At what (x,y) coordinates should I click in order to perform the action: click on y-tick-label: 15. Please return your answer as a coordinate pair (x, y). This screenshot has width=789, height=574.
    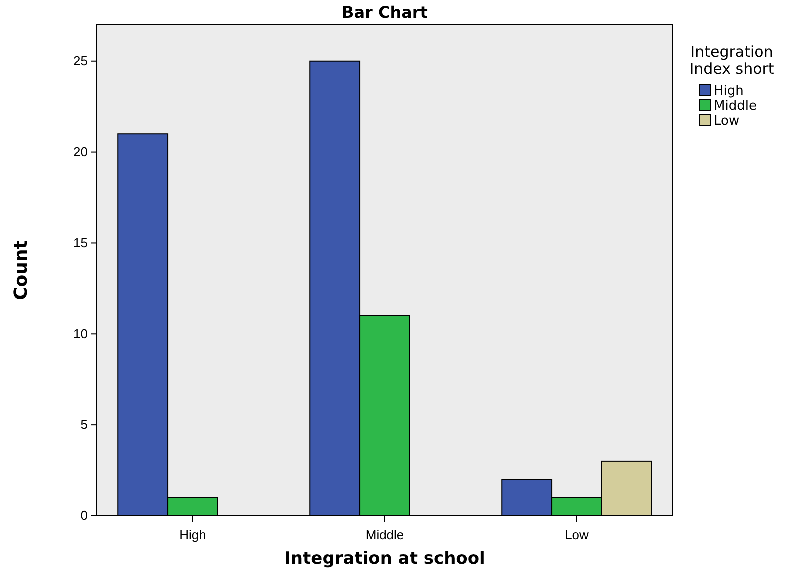
    Looking at the image, I should click on (81, 242).